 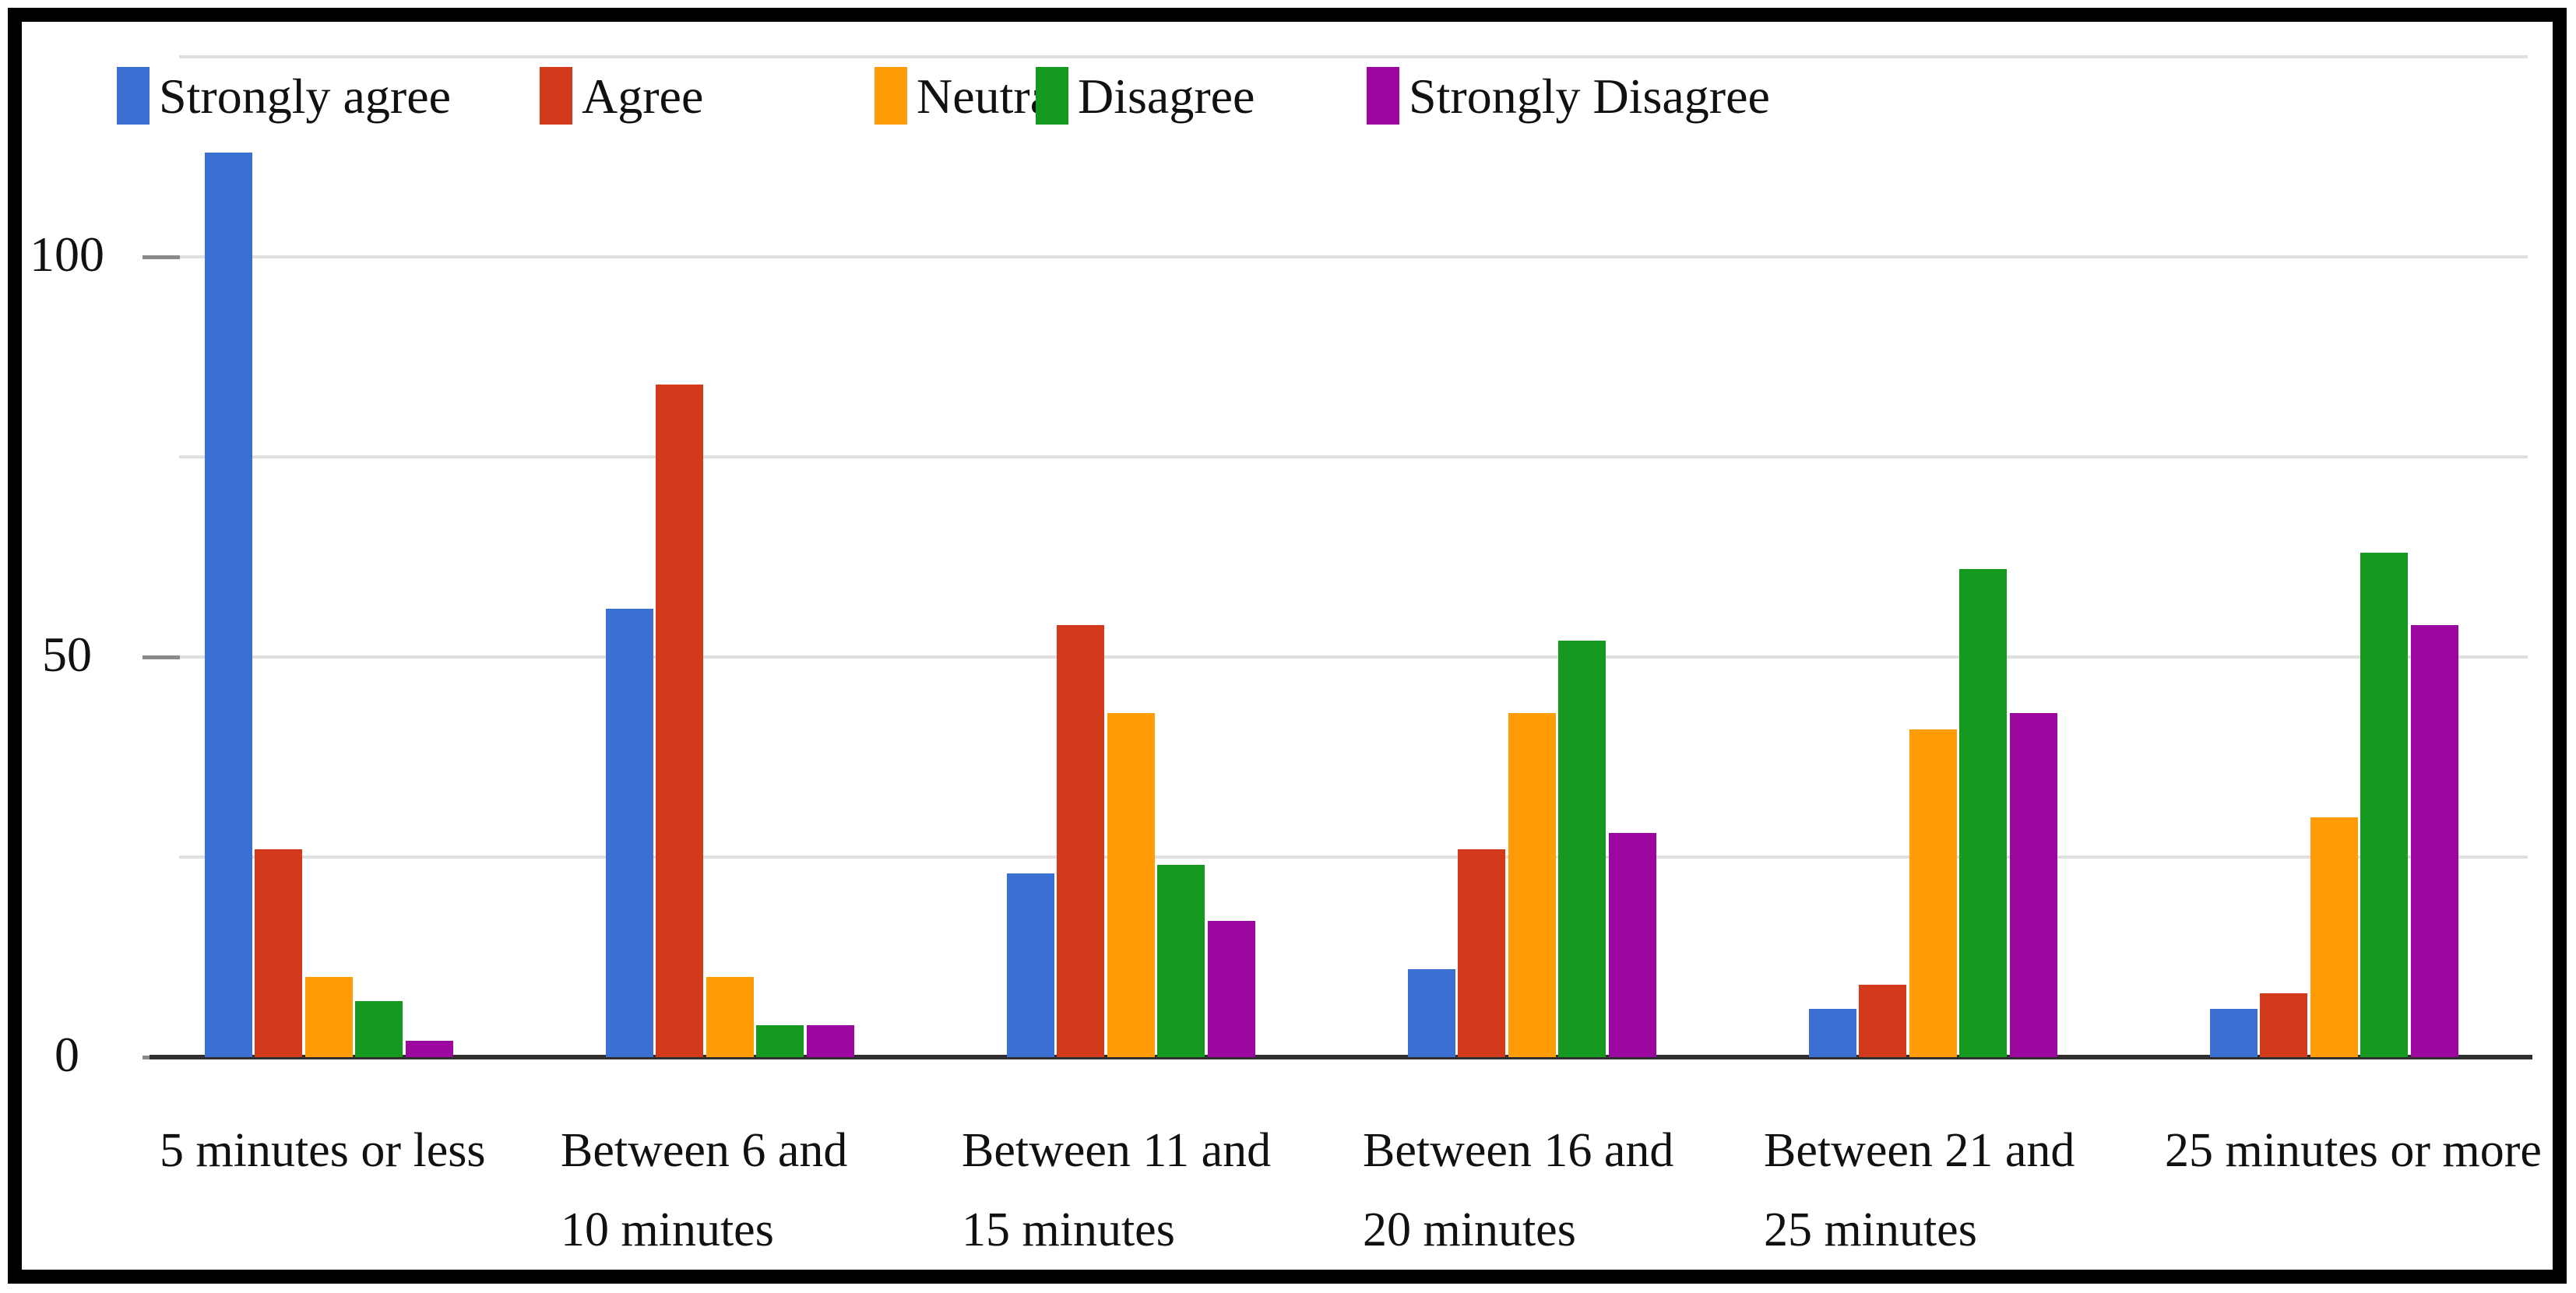 What do you see at coordinates (1919, 1191) in the screenshot?
I see `x-axis-label: Between 21 and 25 minutes` at bounding box center [1919, 1191].